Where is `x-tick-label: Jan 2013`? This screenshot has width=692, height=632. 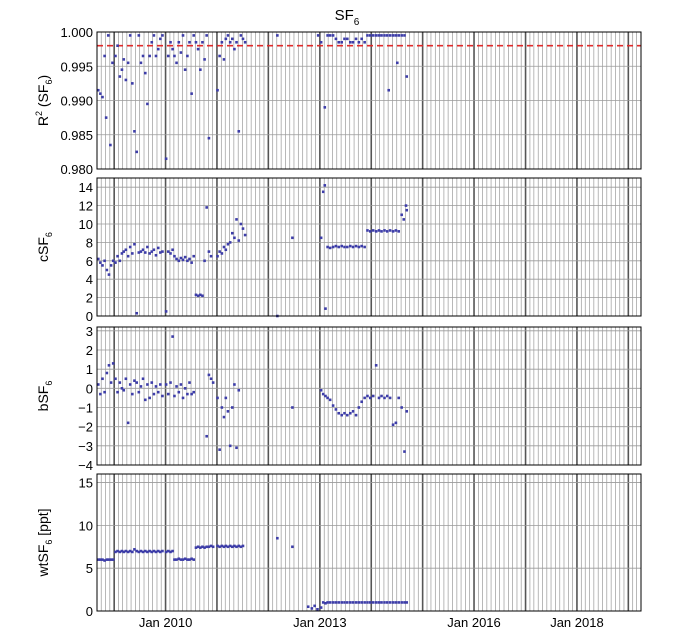
x-tick-label: Jan 2013 is located at coordinates (320, 622).